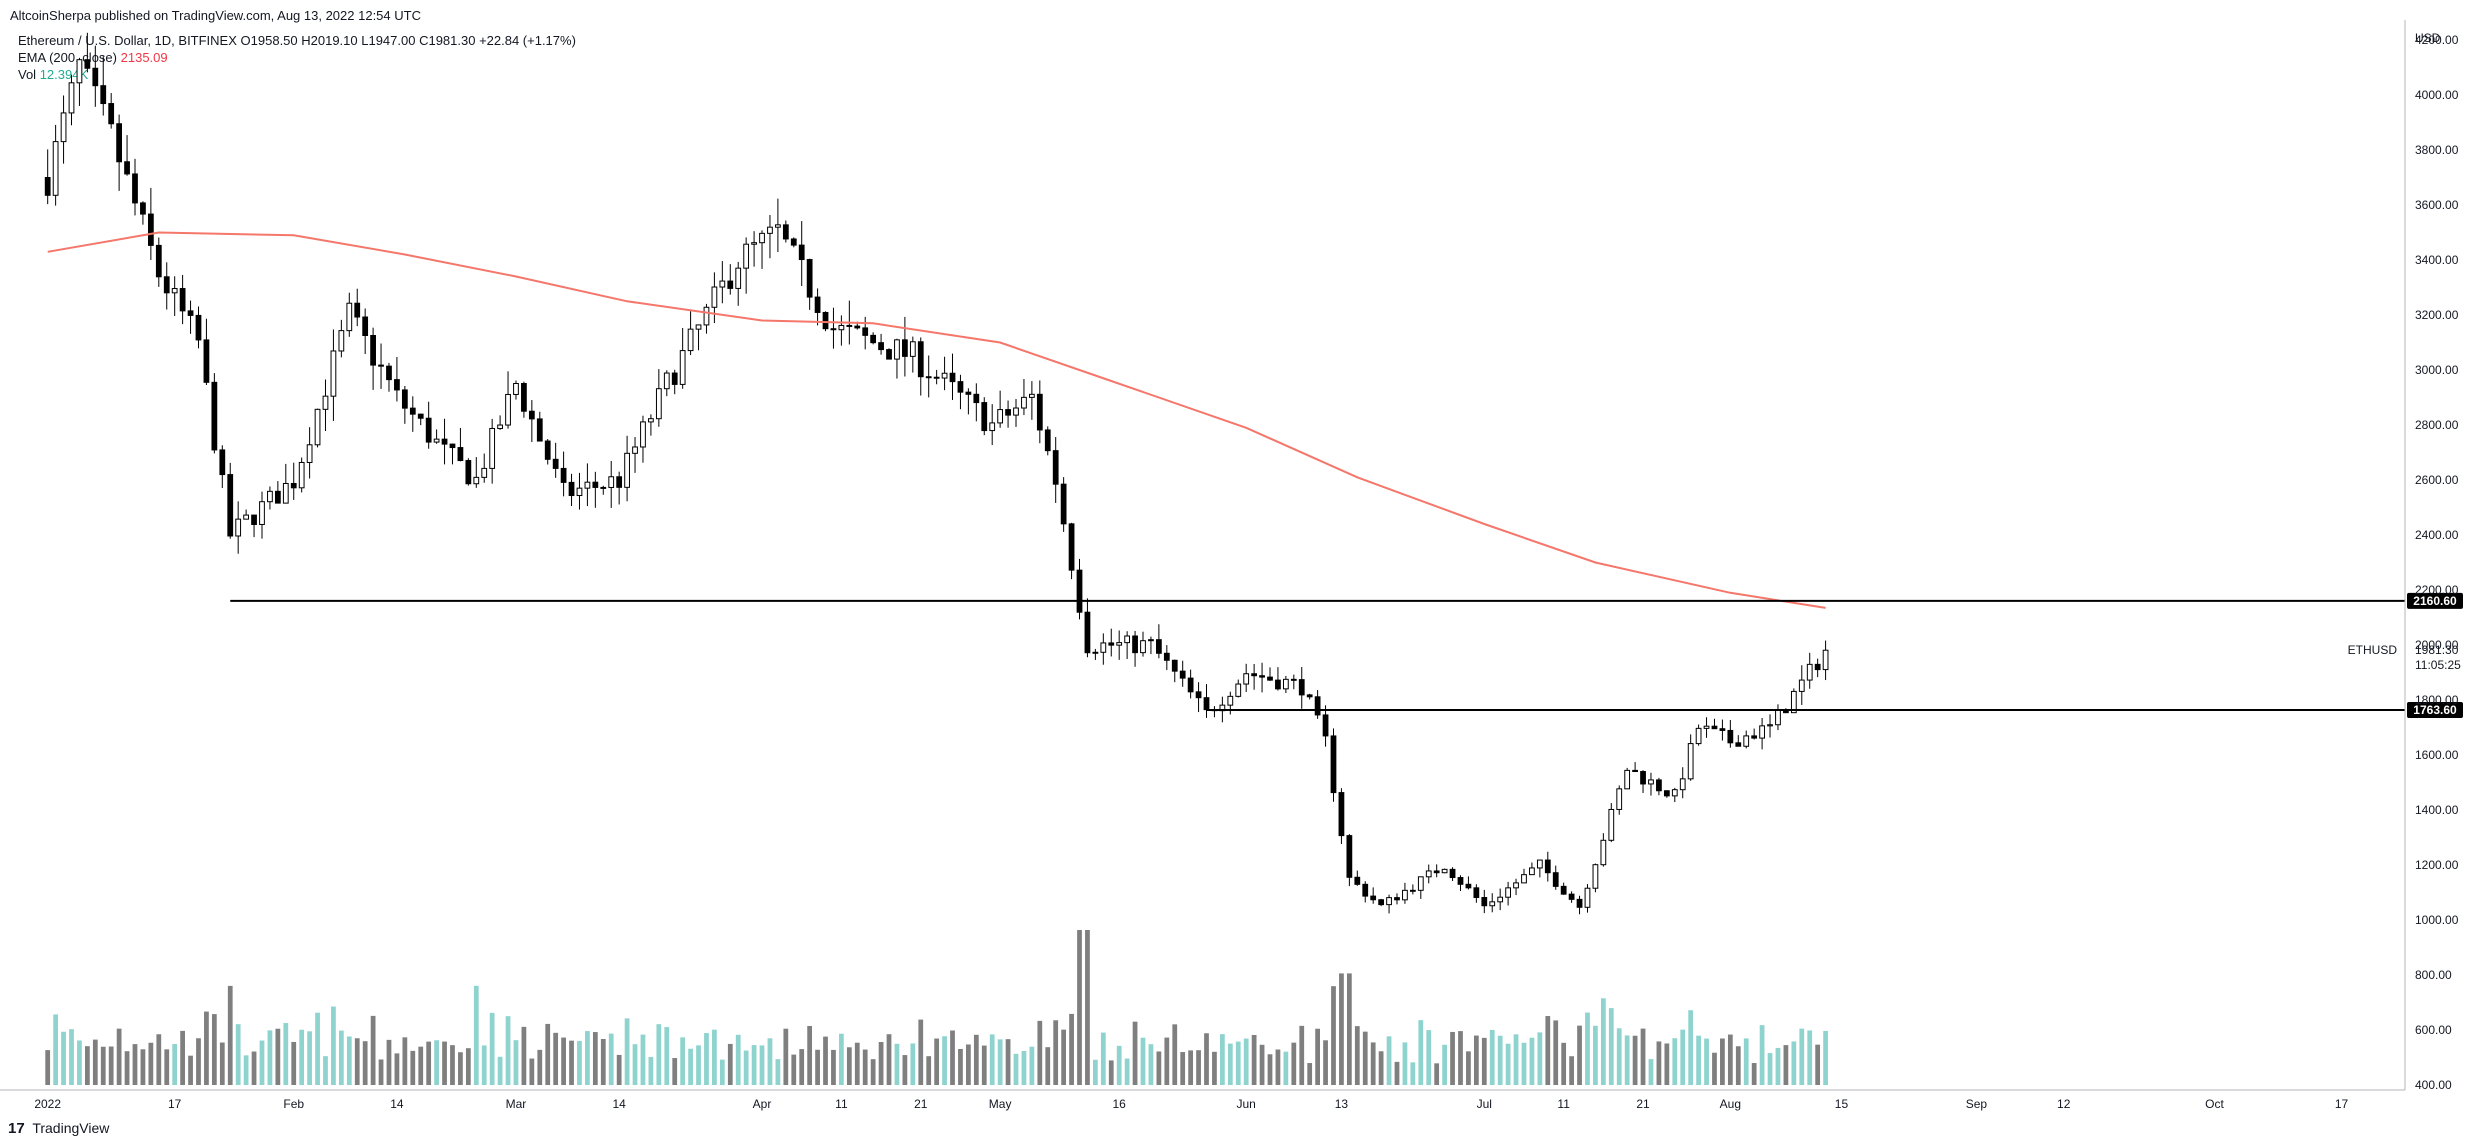 Image resolution: width=2474 pixels, height=1148 pixels. What do you see at coordinates (1346, 655) in the screenshot?
I see `horizontal-levels: 2160.60 1763.60` at bounding box center [1346, 655].